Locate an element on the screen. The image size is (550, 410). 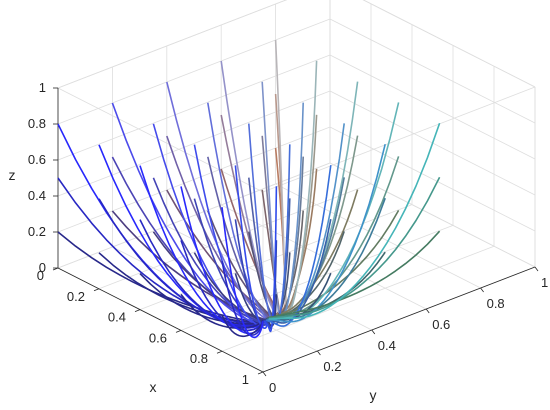
x-tick-label: 0.4 is located at coordinates (117, 317).